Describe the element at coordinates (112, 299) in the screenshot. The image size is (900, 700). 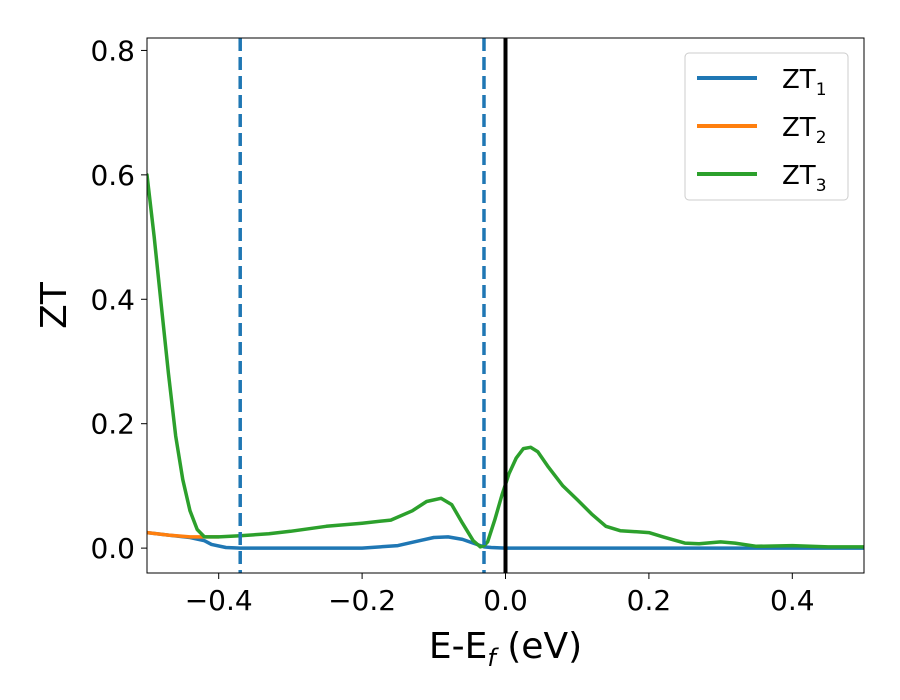
I see `y-tick-label-2: 0.4` at that location.